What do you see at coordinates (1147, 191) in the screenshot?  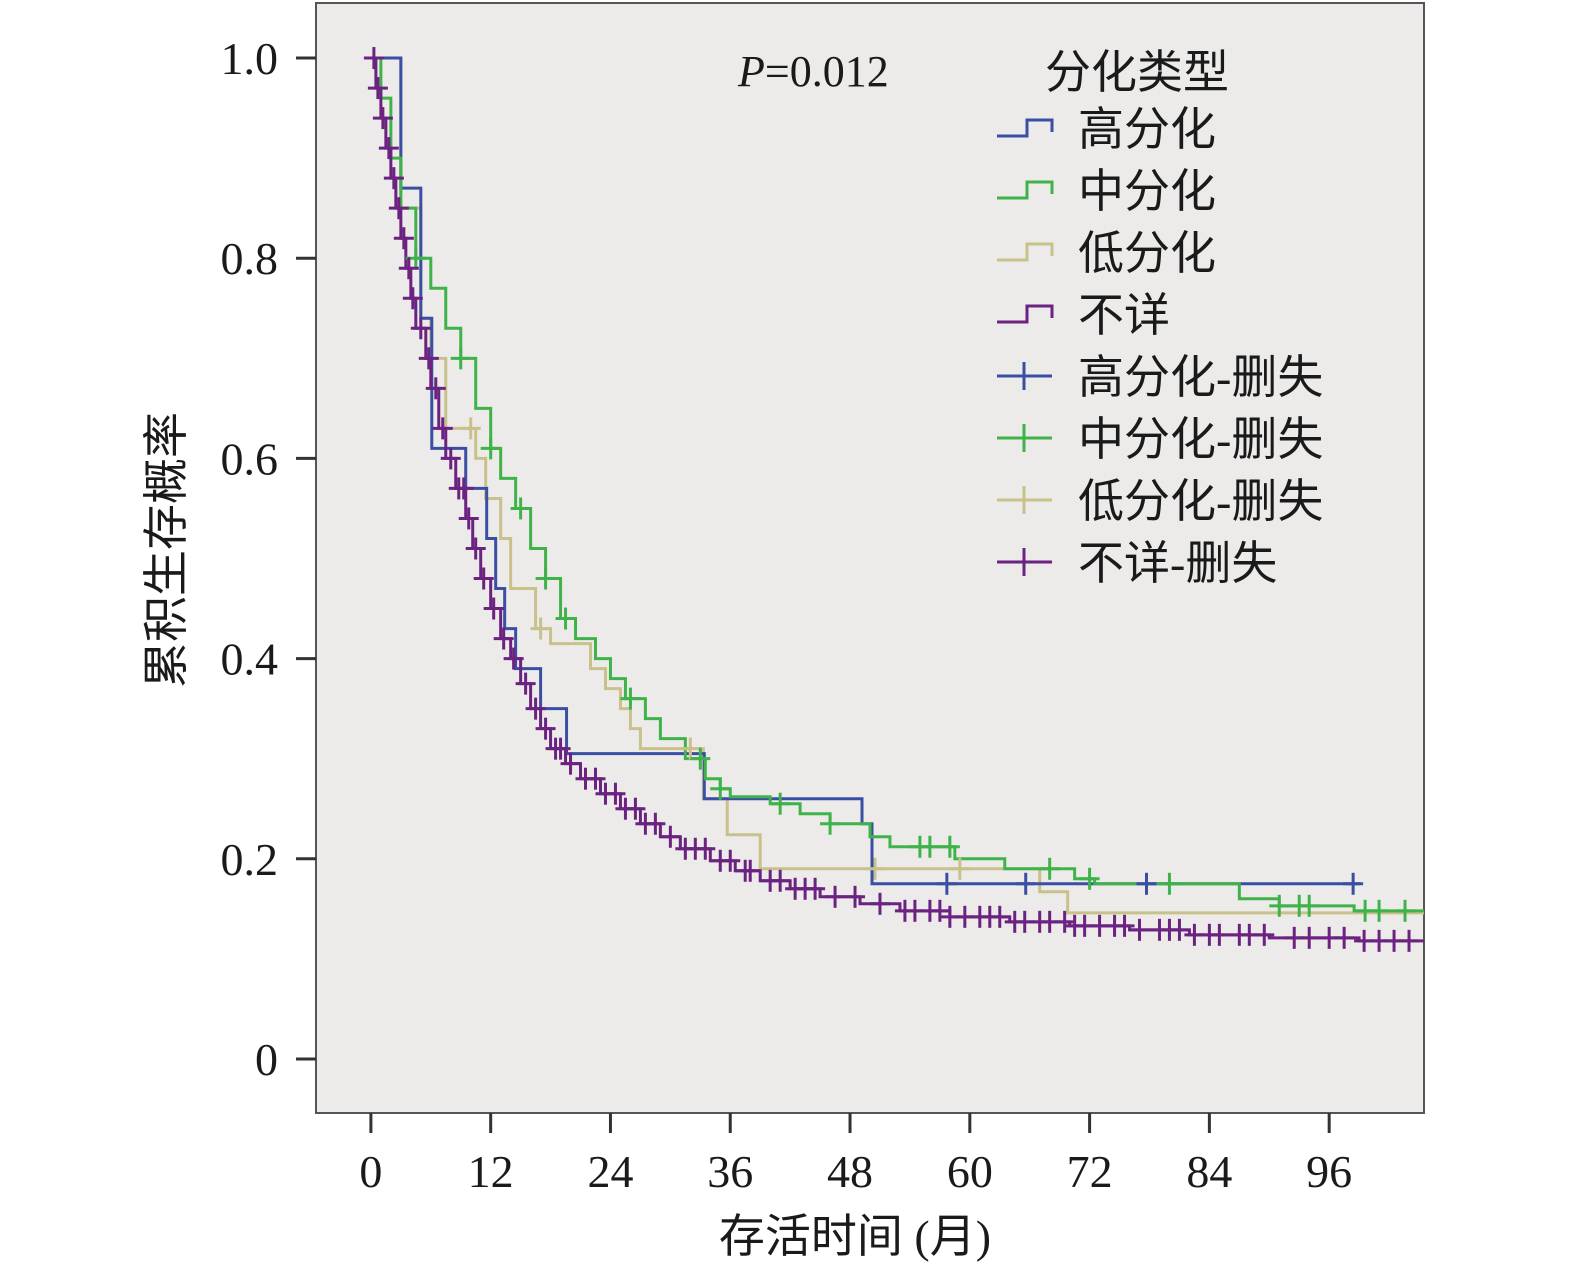 I see `legend-label: 中分化` at bounding box center [1147, 191].